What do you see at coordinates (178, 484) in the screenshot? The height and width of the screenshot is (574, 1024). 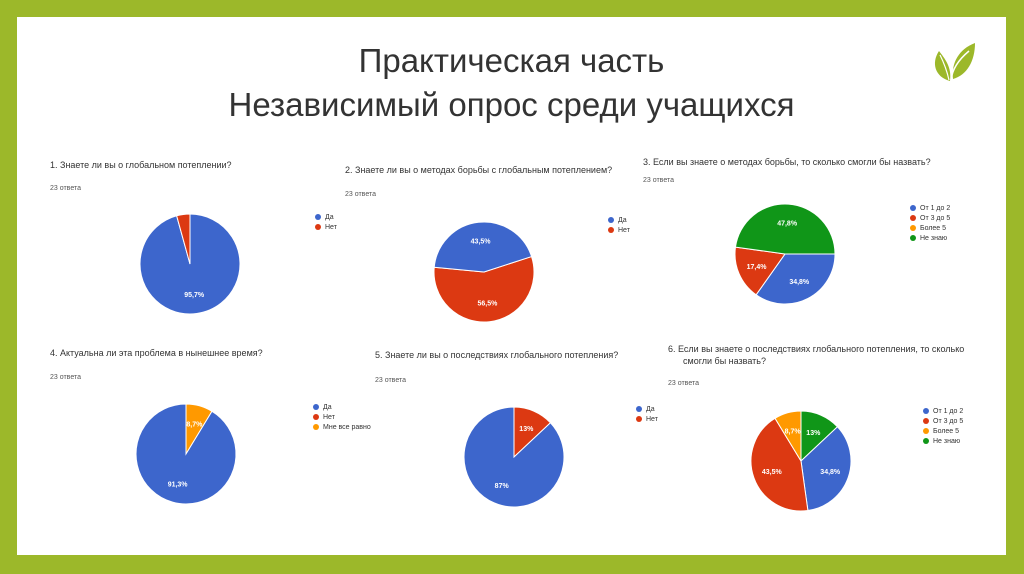 I see `slice-label-1: 91,3%` at bounding box center [178, 484].